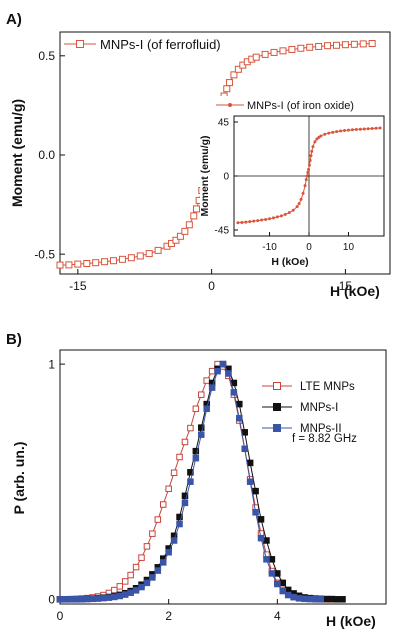 This screenshot has width=400, height=641. Describe the element at coordinates (300, 106) in the screenshot. I see `inset-legend-label: MNPs-I (of iron oxide)` at that location.